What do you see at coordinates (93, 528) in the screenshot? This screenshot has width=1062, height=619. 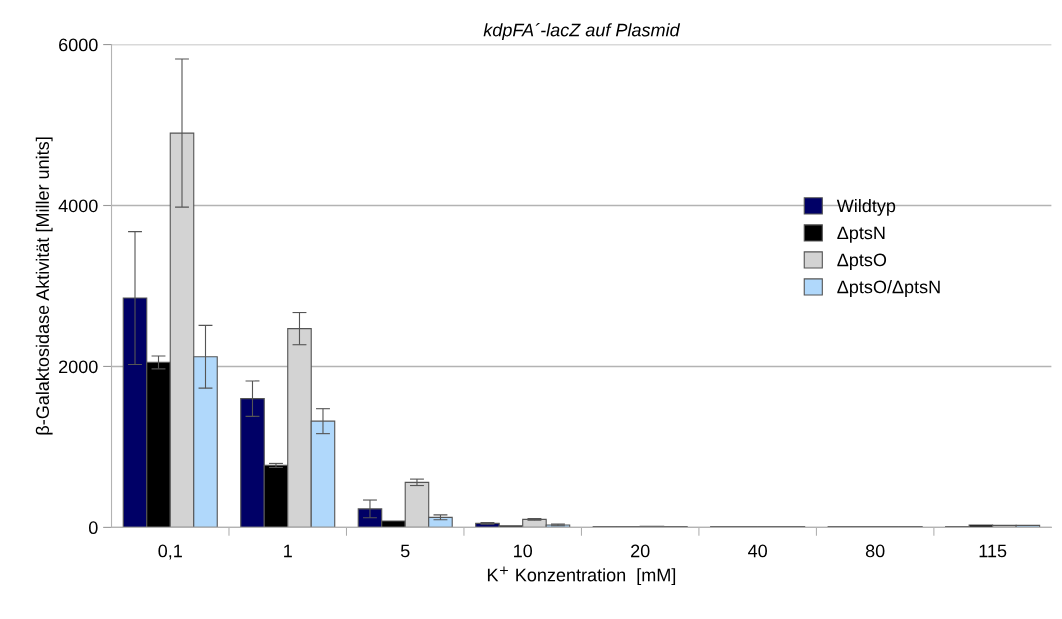 I see `y-tick-label: 0` at bounding box center [93, 528].